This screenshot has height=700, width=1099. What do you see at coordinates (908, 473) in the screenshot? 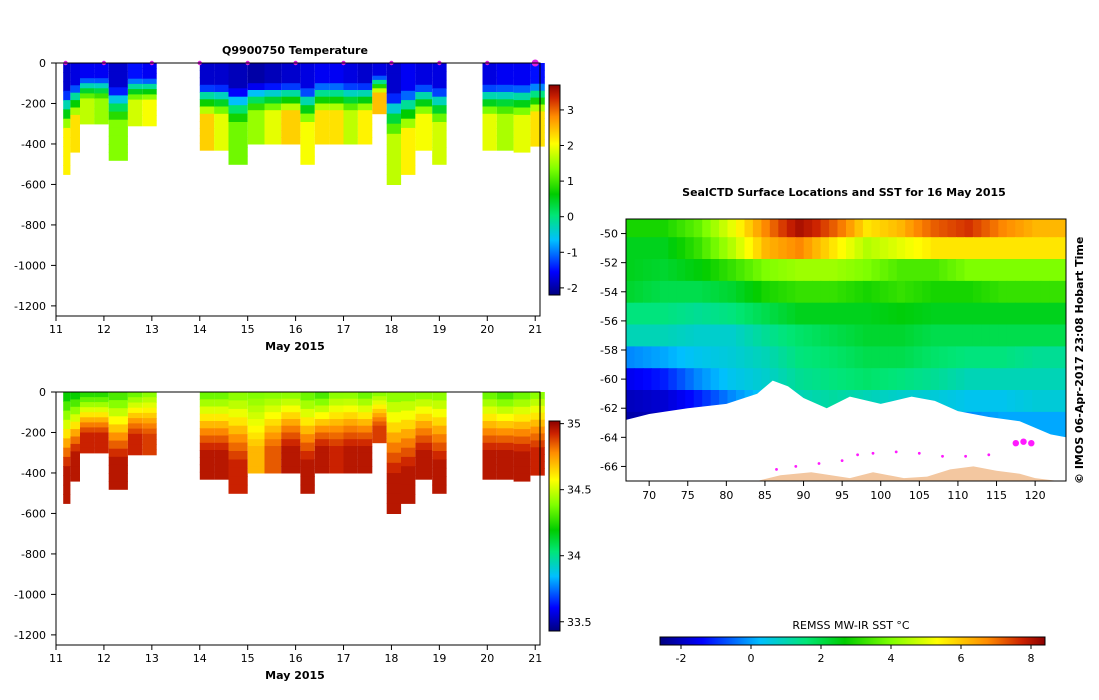
I see `antarctic-land` at bounding box center [908, 473].